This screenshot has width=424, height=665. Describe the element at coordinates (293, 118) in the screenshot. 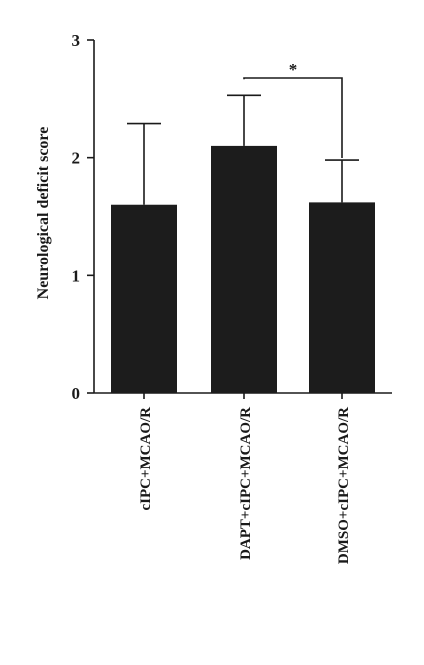

I see `significance-bracket` at that location.